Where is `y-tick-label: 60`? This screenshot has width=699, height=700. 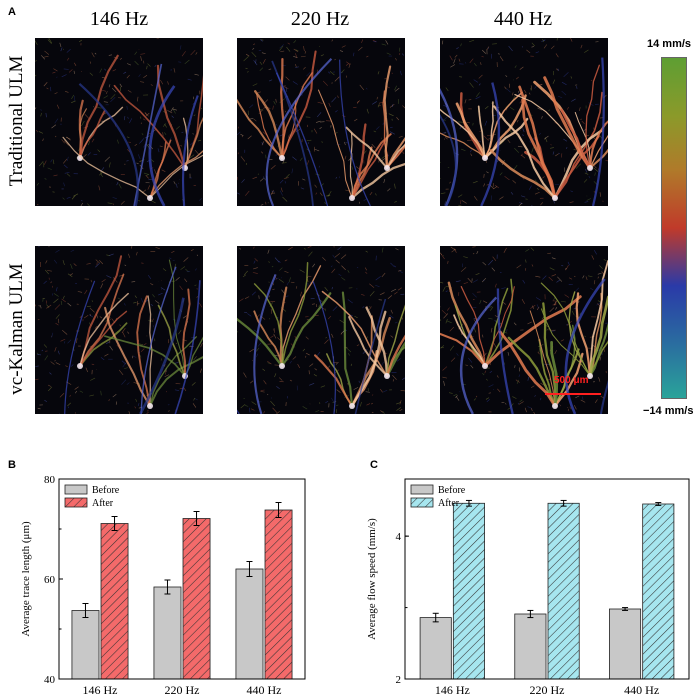
y-tick-label: 60 is located at coordinates (50, 580).